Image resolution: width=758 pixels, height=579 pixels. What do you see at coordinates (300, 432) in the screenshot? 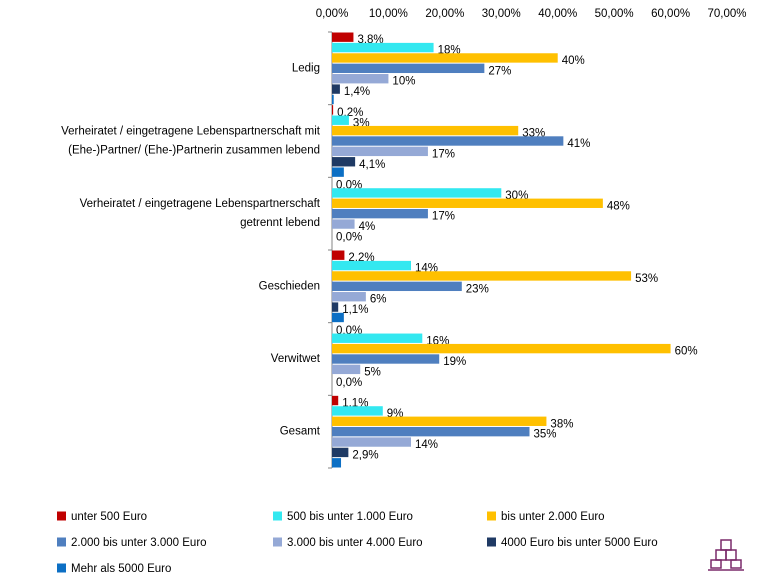
I see `category-label: Gesamt` at bounding box center [300, 432].